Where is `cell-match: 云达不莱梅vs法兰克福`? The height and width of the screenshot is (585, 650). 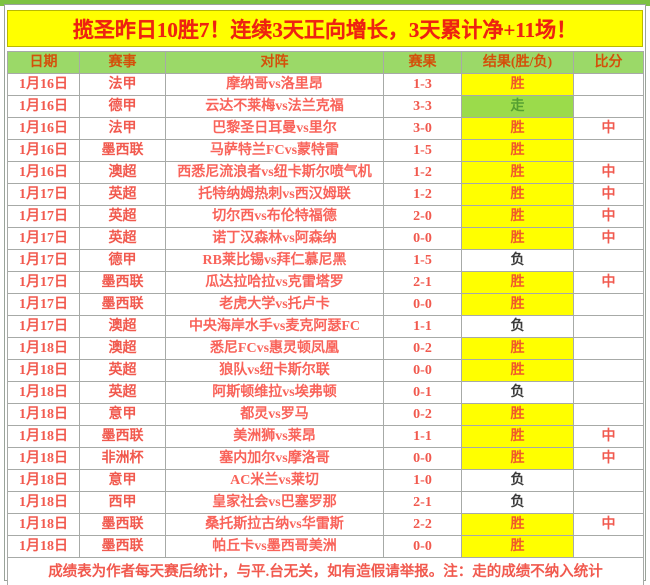 cell-match: 云达不莱梅vs法兰克福 is located at coordinates (274, 106).